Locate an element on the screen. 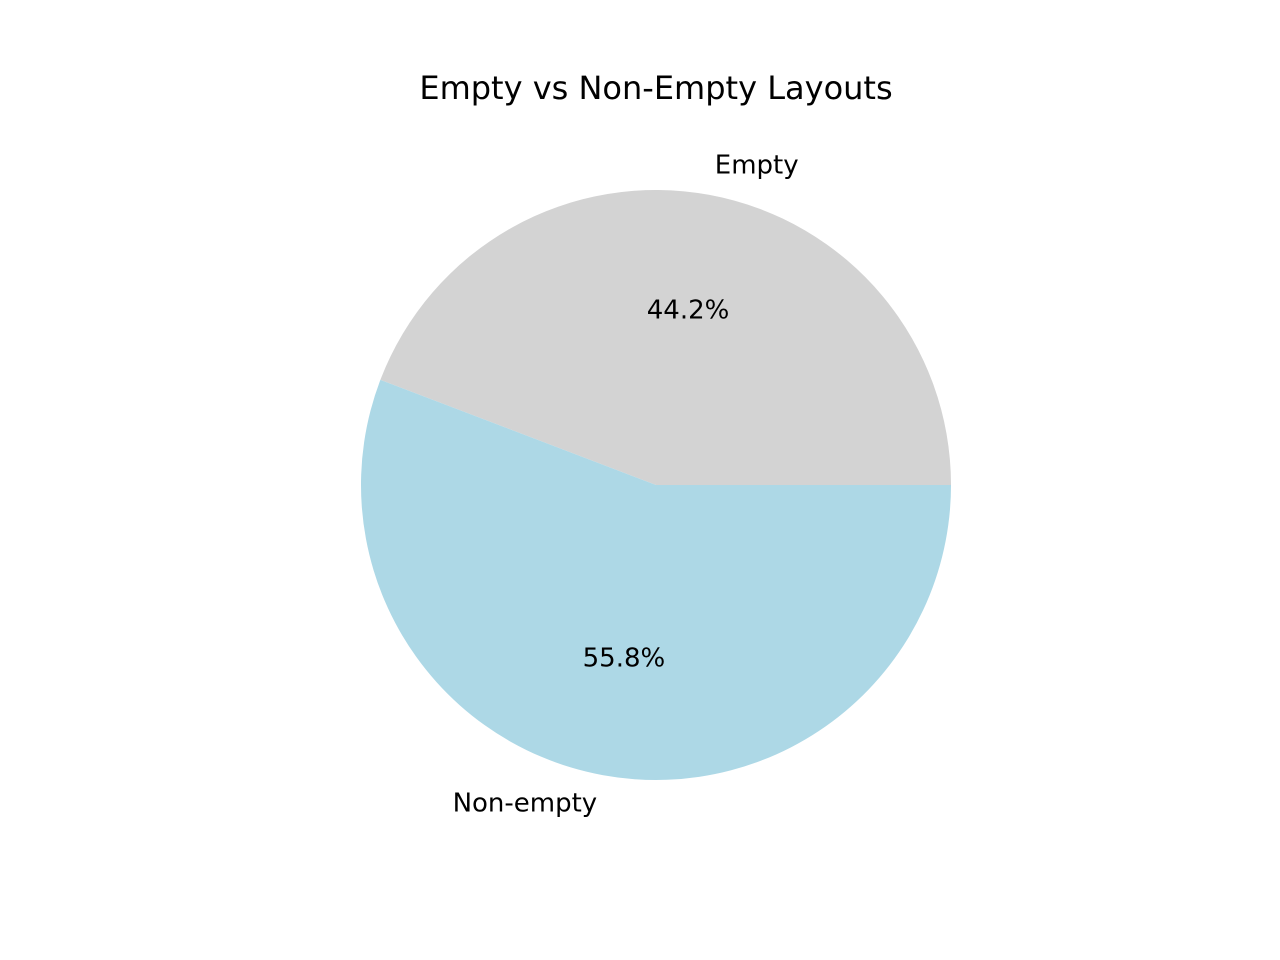 The height and width of the screenshot is (960, 1280). pie-slice-empty is located at coordinates (666, 337).